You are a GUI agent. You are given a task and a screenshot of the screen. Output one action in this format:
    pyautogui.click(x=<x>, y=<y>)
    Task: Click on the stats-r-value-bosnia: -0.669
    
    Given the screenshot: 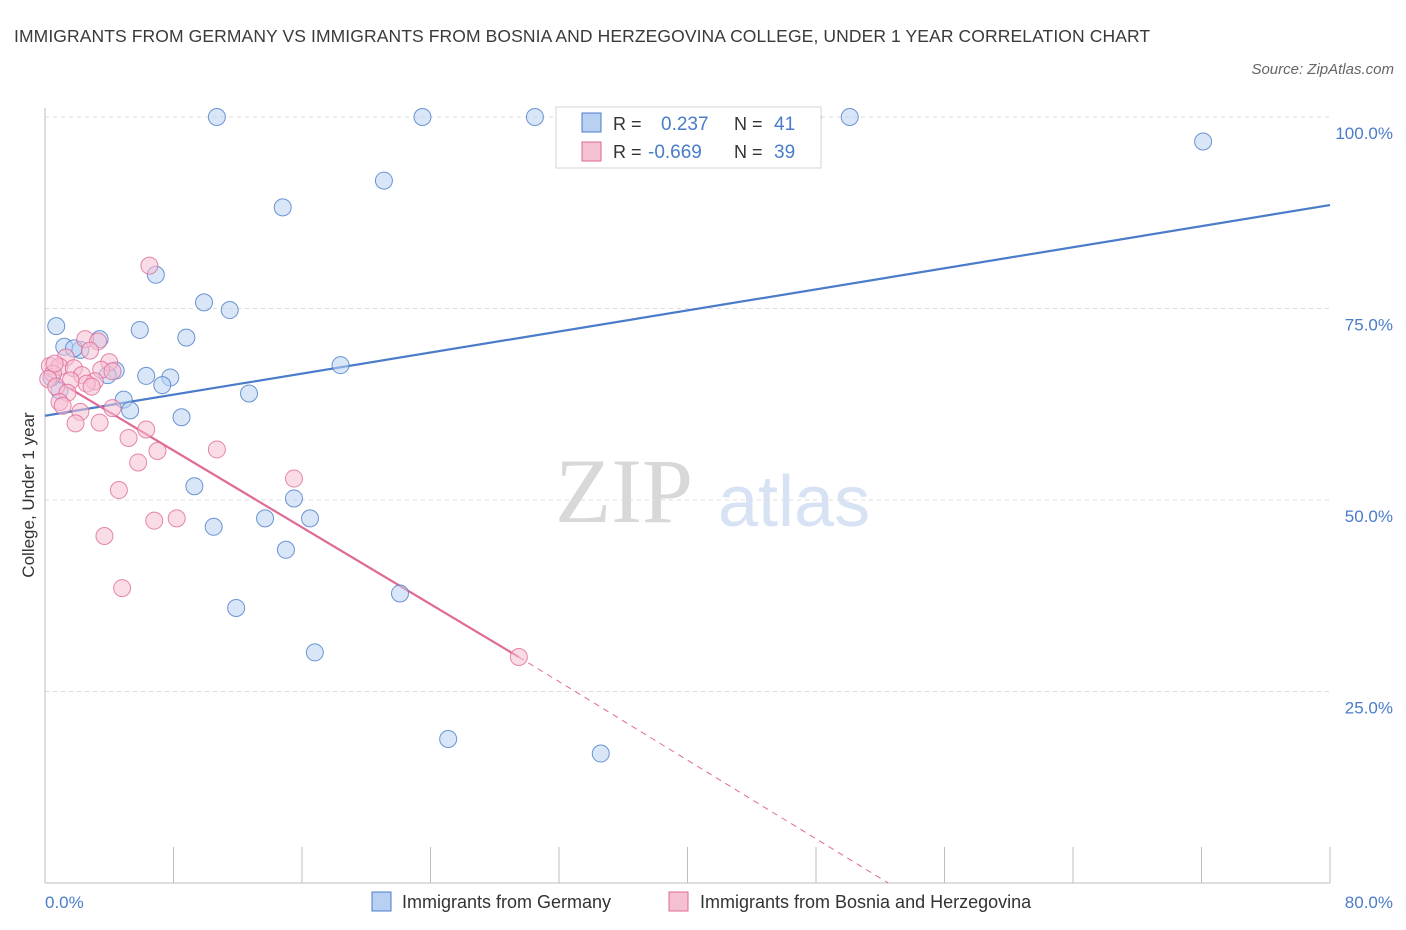 What is the action you would take?
    pyautogui.click(x=675, y=152)
    